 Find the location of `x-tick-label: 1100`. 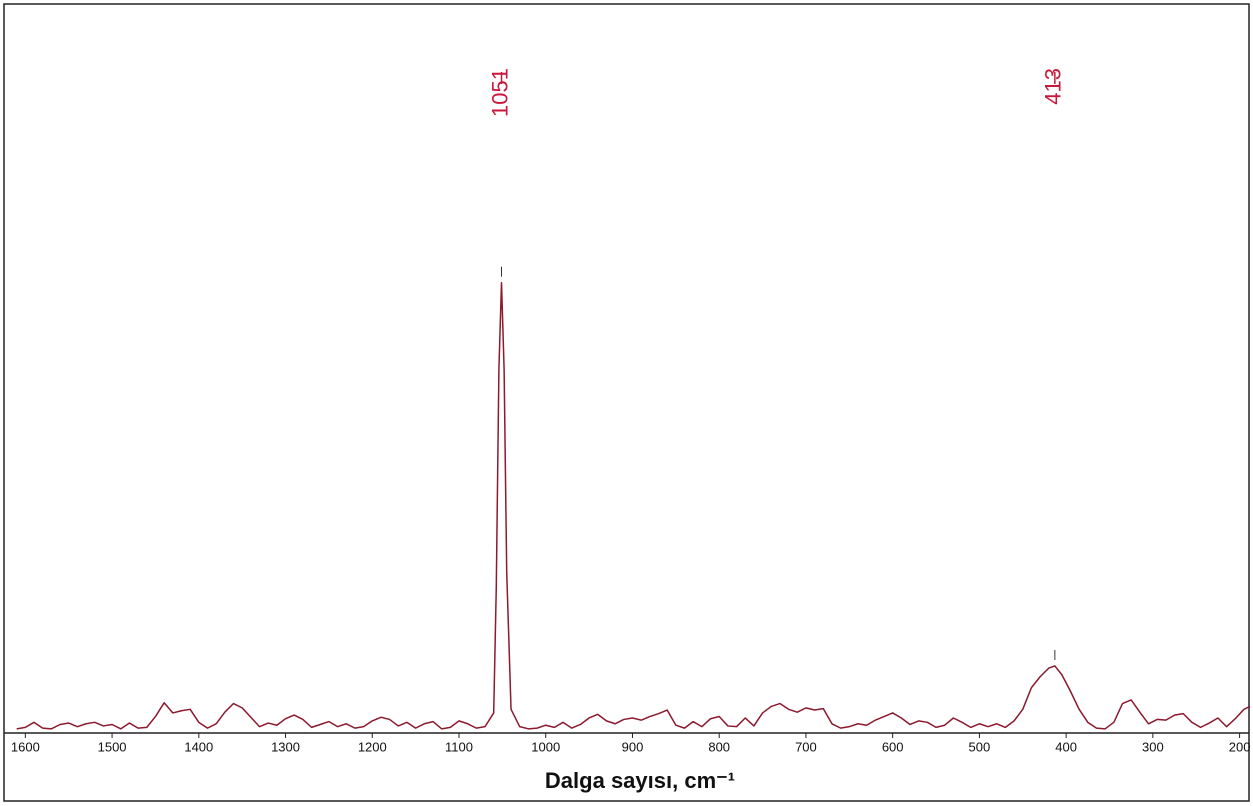

x-tick-label: 1100 is located at coordinates (459, 746).